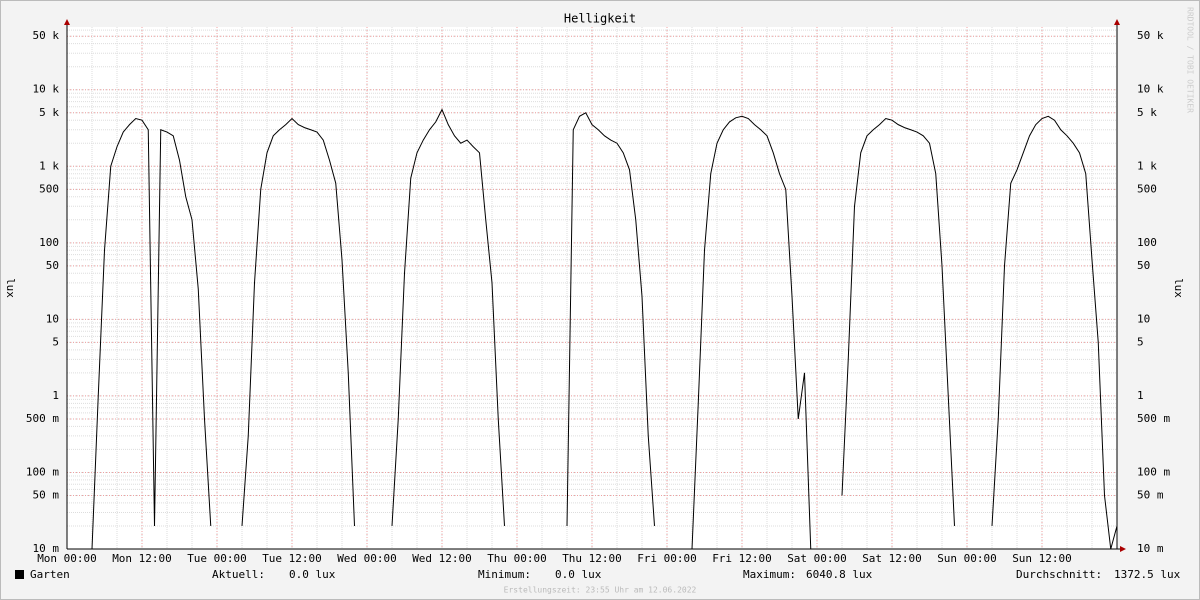 The image size is (1200, 600). What do you see at coordinates (1059, 574) in the screenshot?
I see `stat-label: Durchschnitt:` at bounding box center [1059, 574].